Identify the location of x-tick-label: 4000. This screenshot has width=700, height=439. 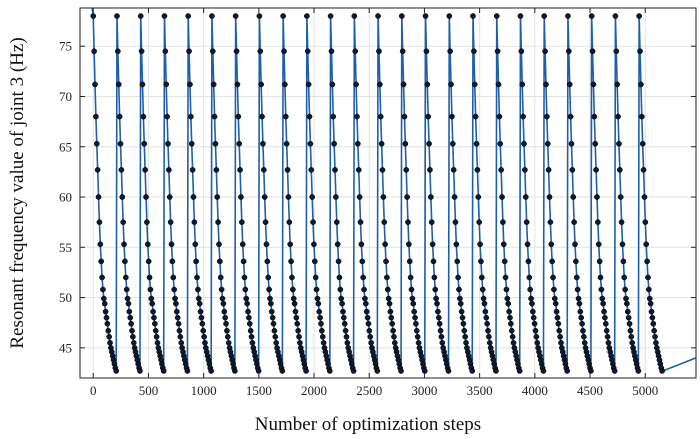
(535, 390).